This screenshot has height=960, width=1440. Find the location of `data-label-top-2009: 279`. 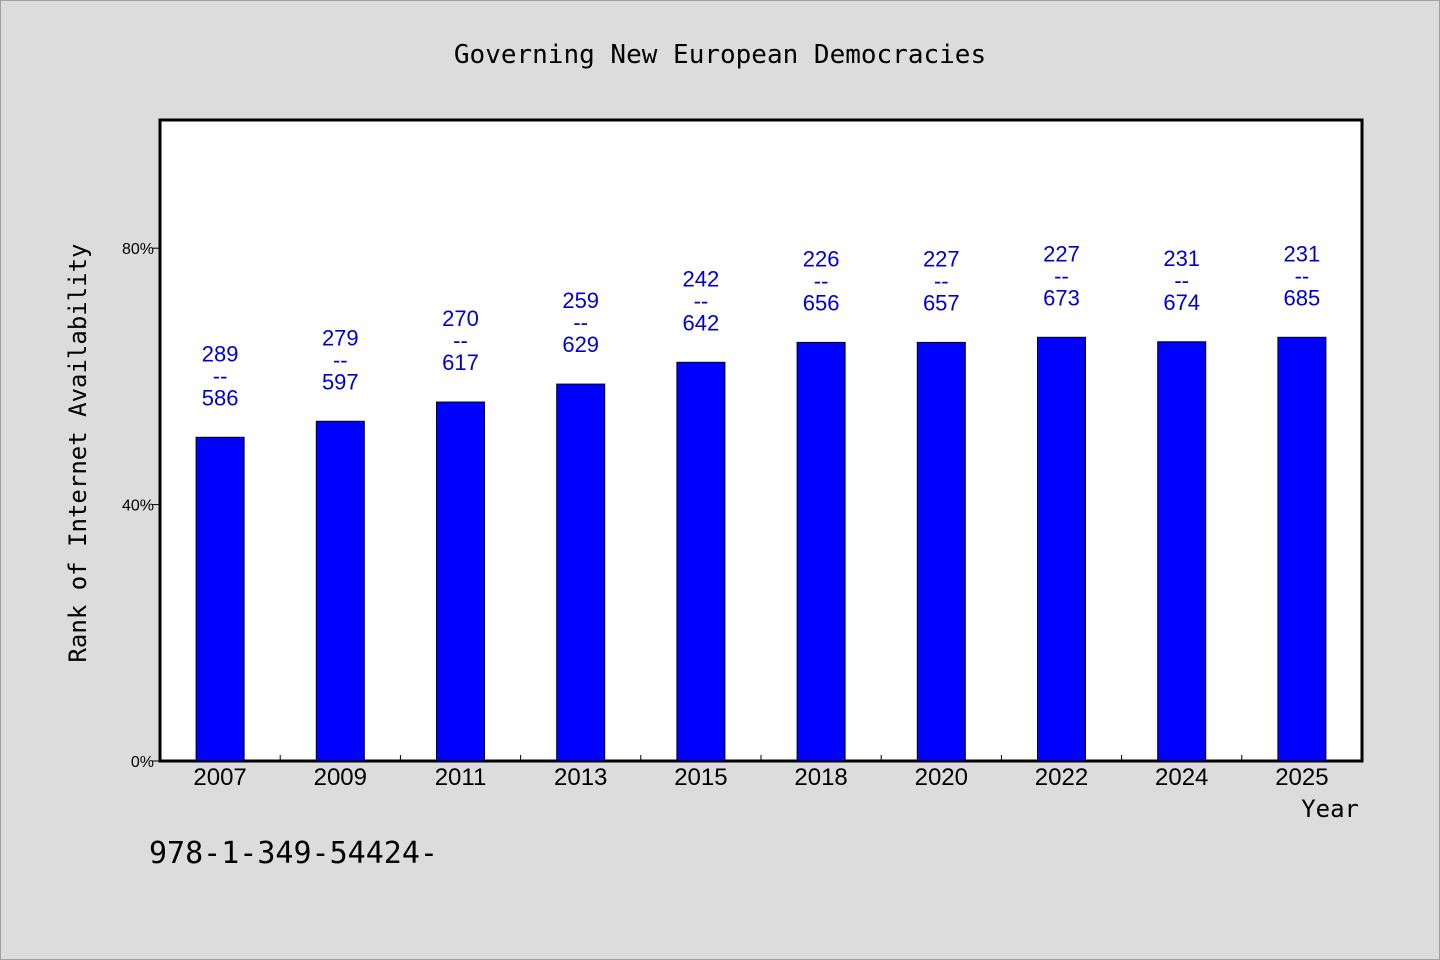

data-label-top-2009: 279 is located at coordinates (340, 337).